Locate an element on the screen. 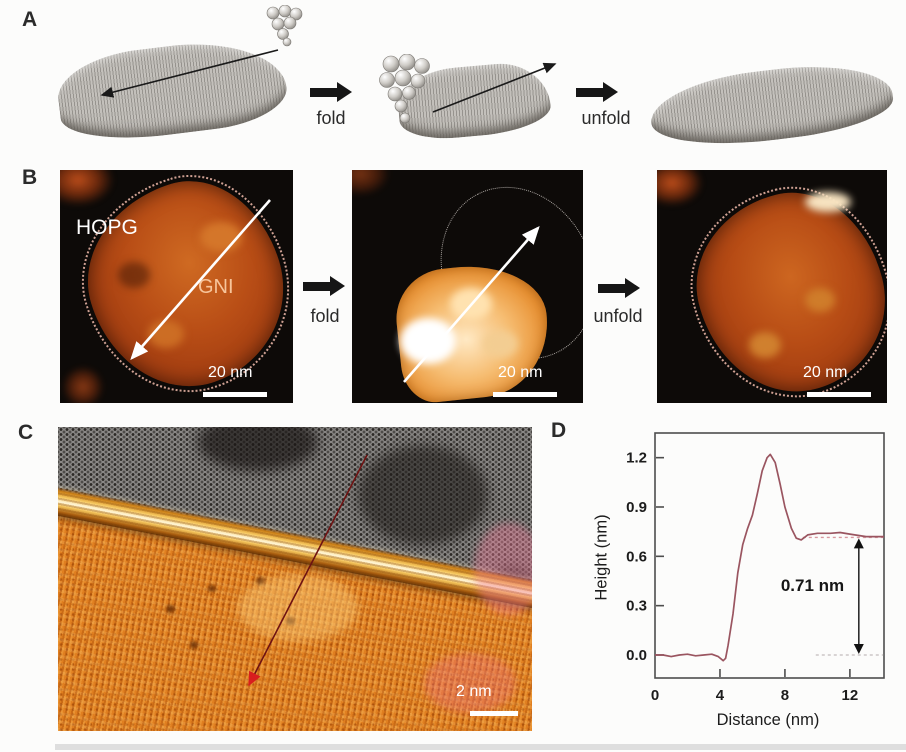 The image size is (906, 752). lattice-defect is located at coordinates (423, 495).